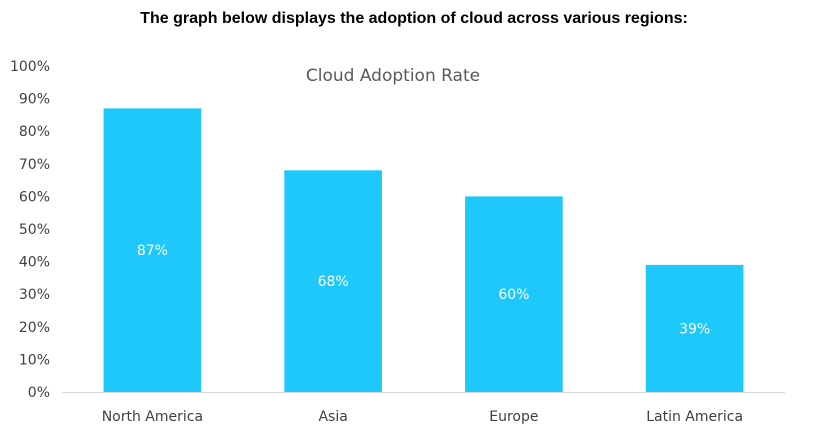  What do you see at coordinates (332, 417) in the screenshot?
I see `x-tick-label: Asia` at bounding box center [332, 417].